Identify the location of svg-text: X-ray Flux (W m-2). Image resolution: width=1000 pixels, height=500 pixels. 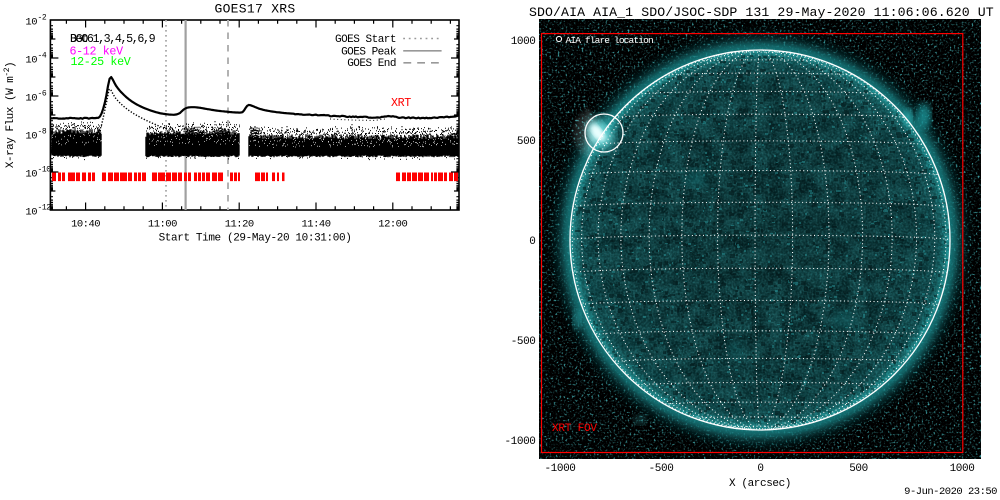
(10, 115).